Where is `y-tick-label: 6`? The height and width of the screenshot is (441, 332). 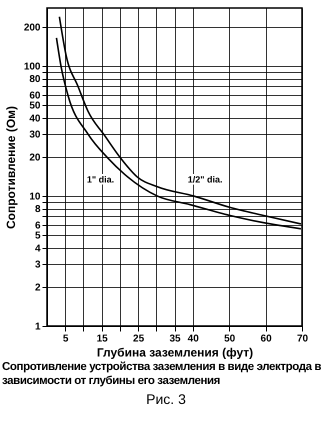
y-tick-label: 6 is located at coordinates (37, 226).